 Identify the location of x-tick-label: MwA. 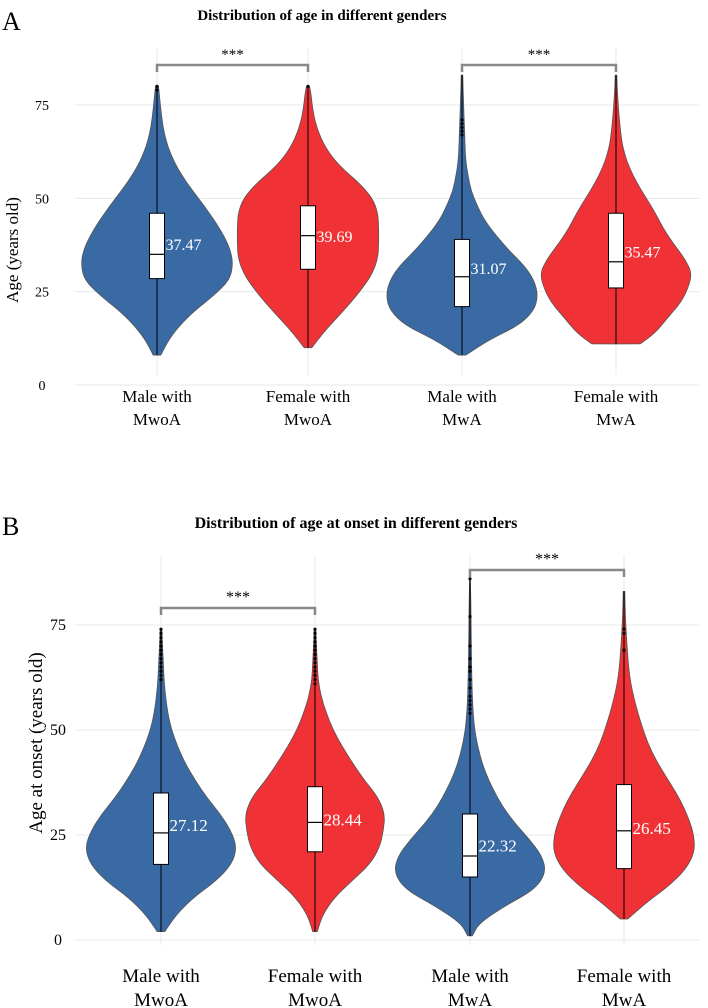
(462, 419).